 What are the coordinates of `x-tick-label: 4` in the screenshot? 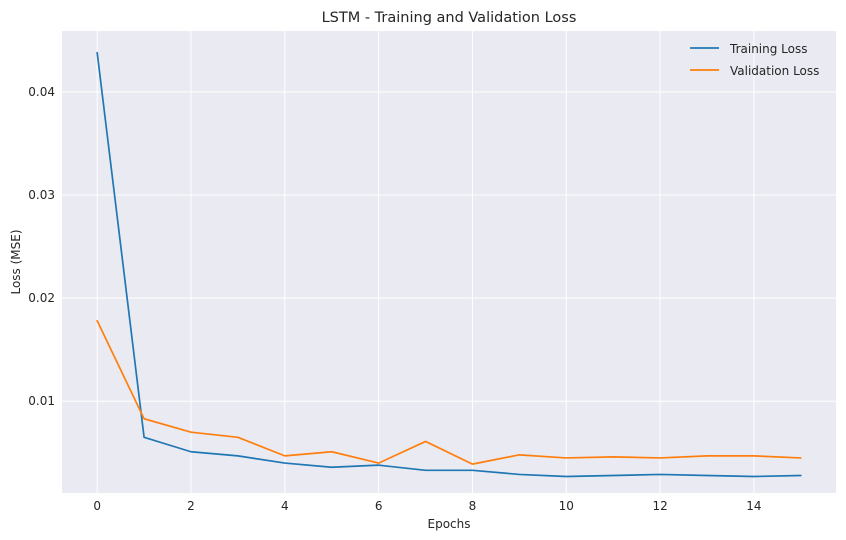 It's located at (285, 506).